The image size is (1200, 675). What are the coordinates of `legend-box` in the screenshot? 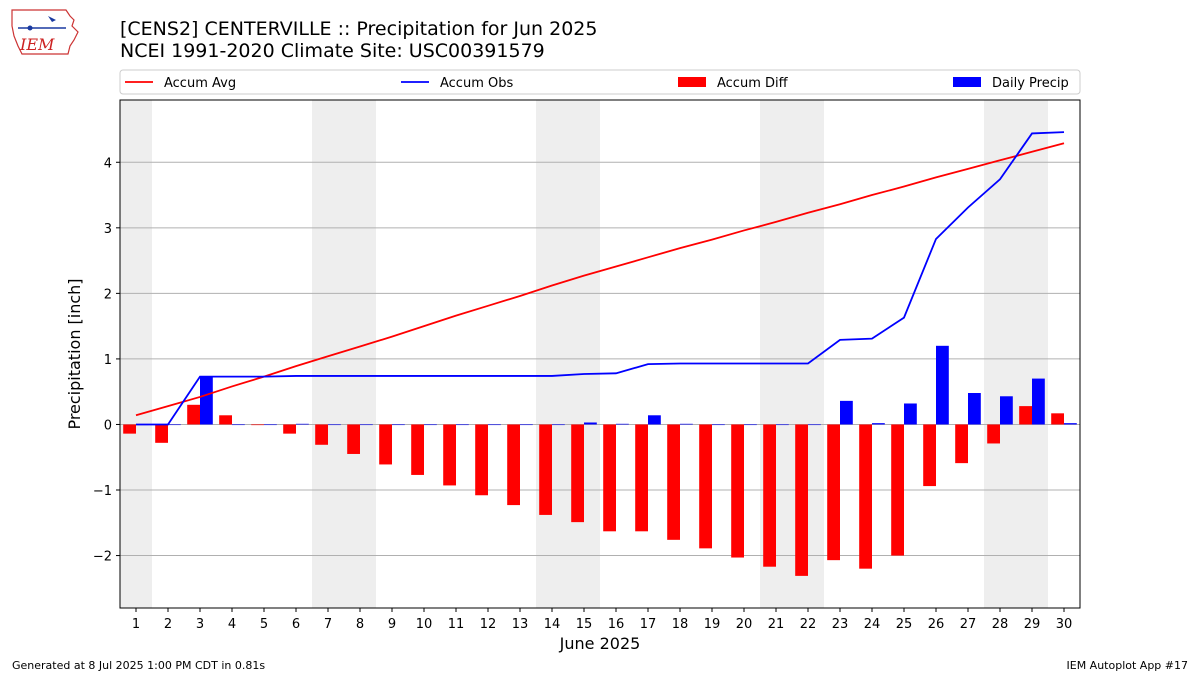 It's located at (600, 82).